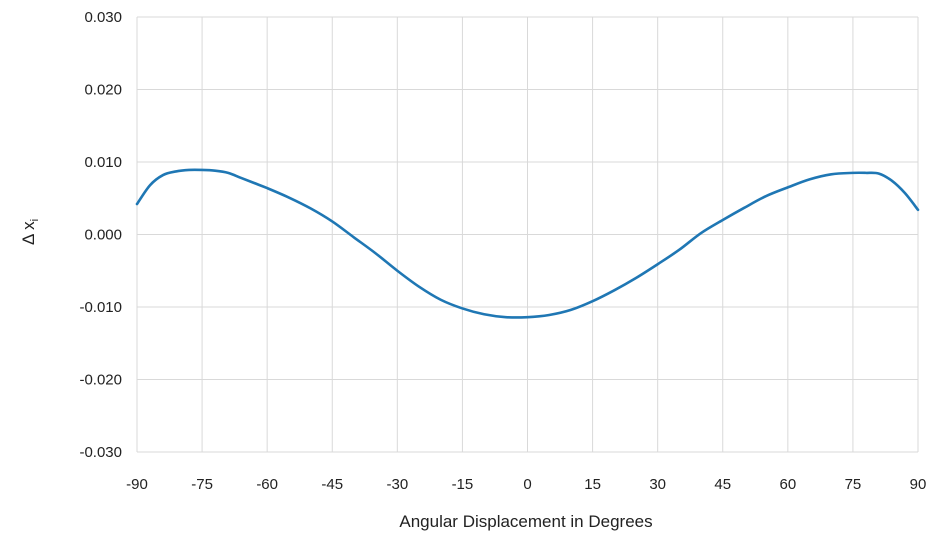 This screenshot has height=538, width=931. What do you see at coordinates (137, 484) in the screenshot?
I see `x-tick-label: -90` at bounding box center [137, 484].